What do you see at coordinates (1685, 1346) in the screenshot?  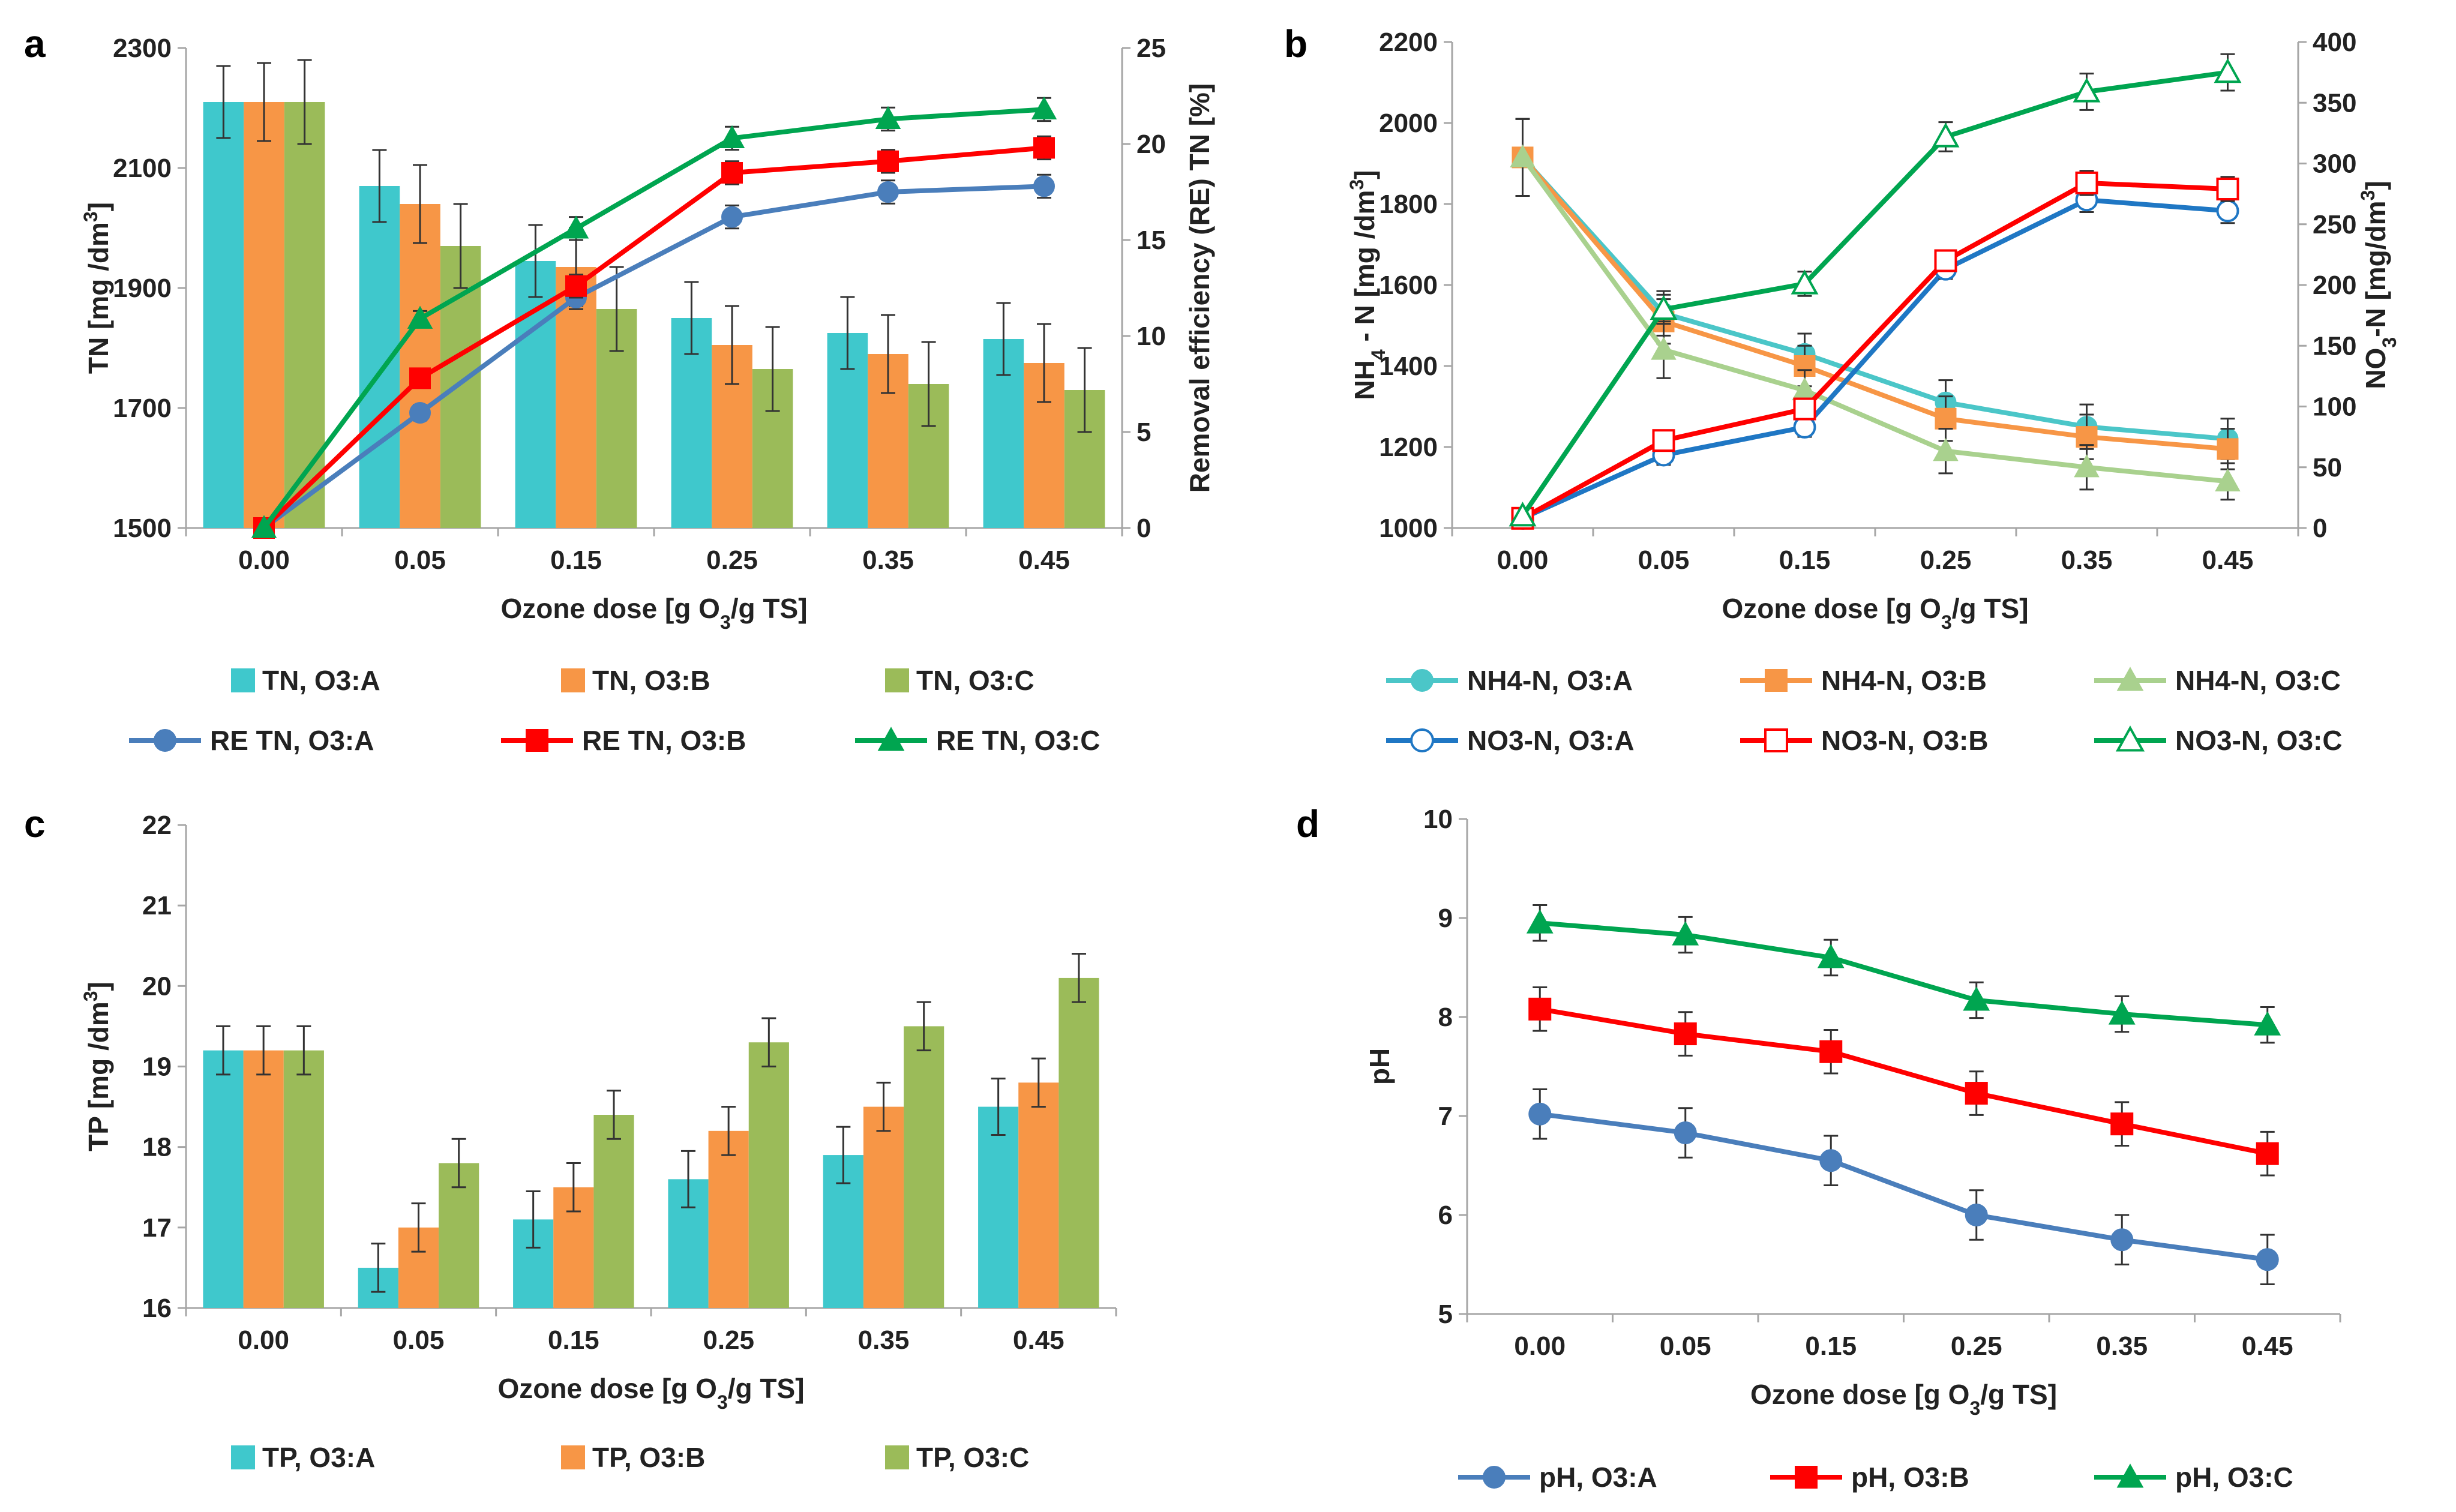 I see `x-tick-label: 0.05` at bounding box center [1685, 1346].